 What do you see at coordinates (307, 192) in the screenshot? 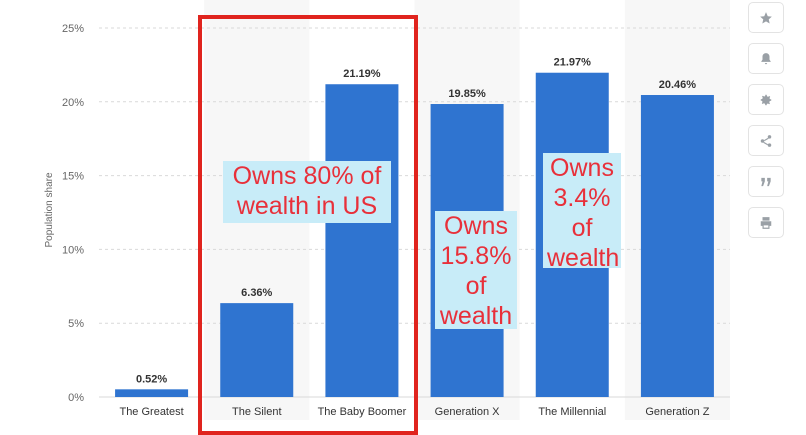
I see `annotation-boomer-wealth: Owns 80% of wealth in US` at bounding box center [307, 192].